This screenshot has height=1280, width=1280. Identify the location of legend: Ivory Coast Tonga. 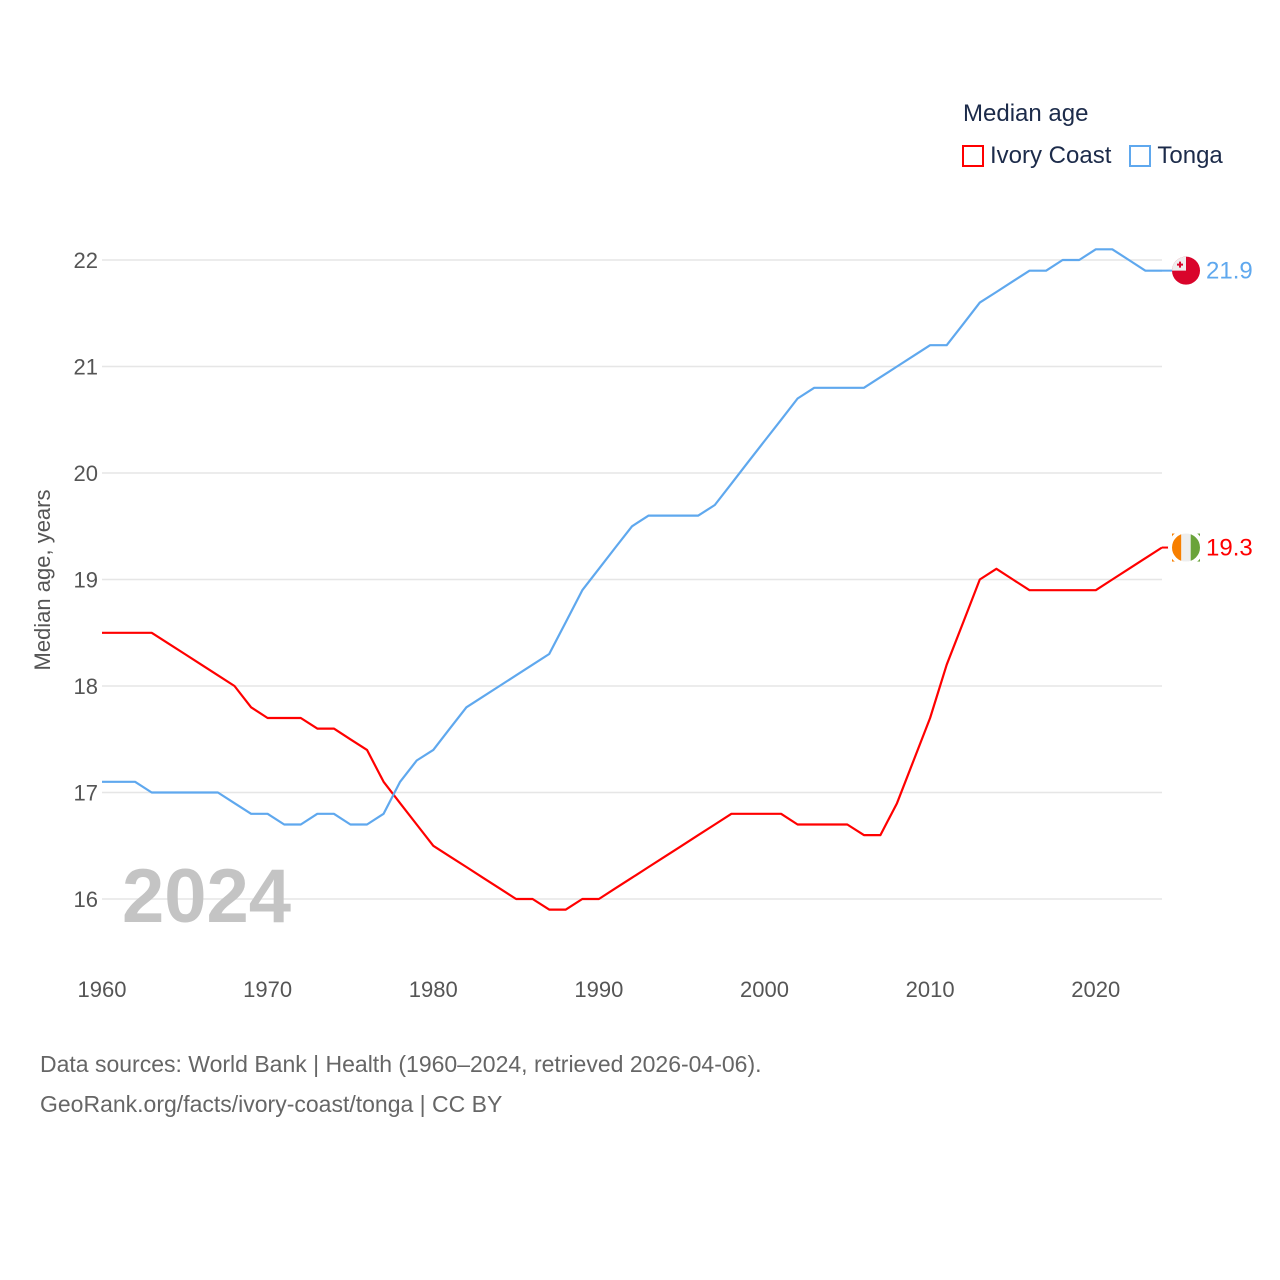
(1092, 156).